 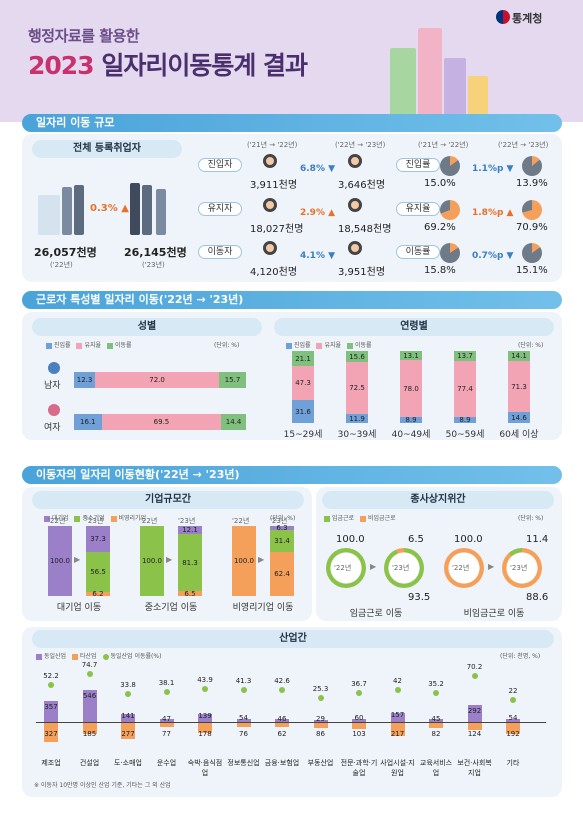 I want to click on status-legend: 임금근로 비임금근로, so click(x=360, y=517).